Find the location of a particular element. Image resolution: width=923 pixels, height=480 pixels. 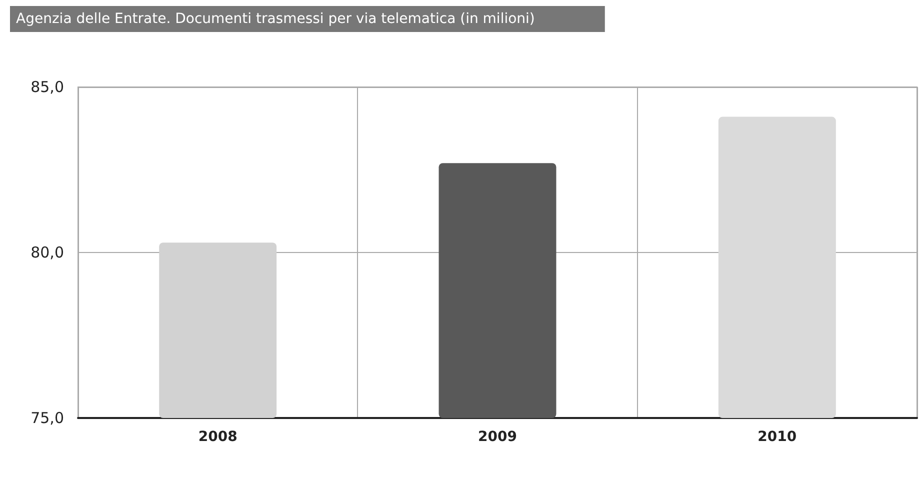

x-tick-label: 2009 is located at coordinates (497, 437).